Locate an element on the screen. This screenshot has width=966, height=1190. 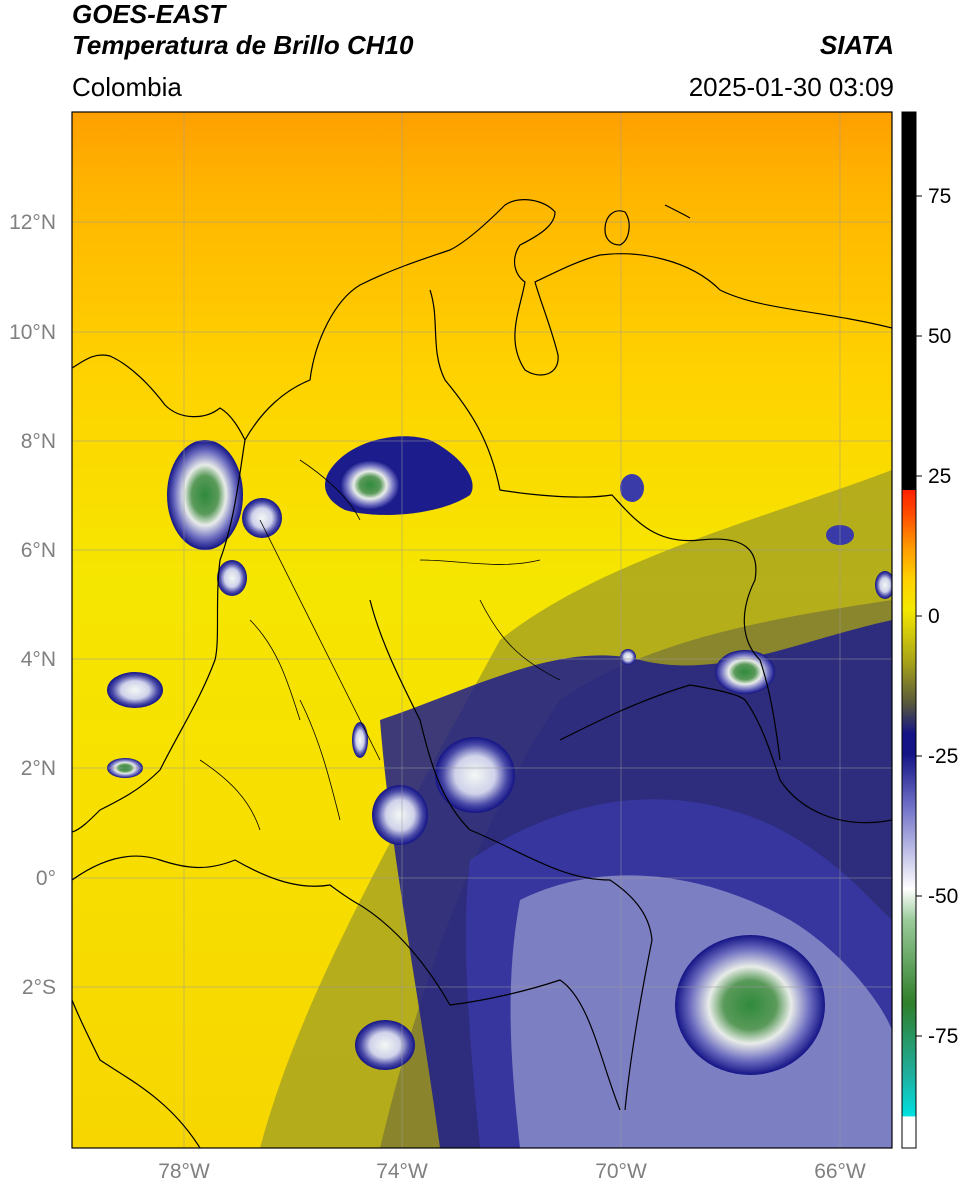
colorbar-tick-label: -25 is located at coordinates (943, 756).